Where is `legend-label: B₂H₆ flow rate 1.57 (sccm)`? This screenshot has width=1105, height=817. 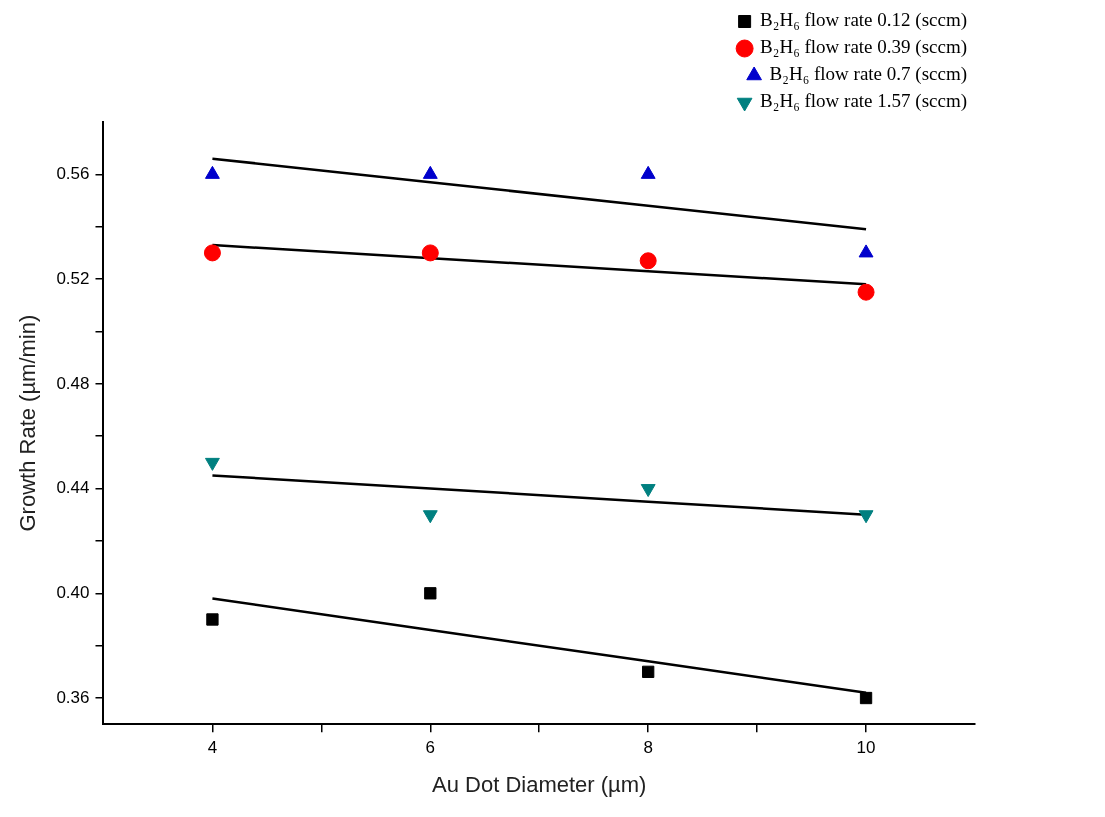 legend-label: B₂H₆ flow rate 1.57 (sccm) is located at coordinates (864, 101).